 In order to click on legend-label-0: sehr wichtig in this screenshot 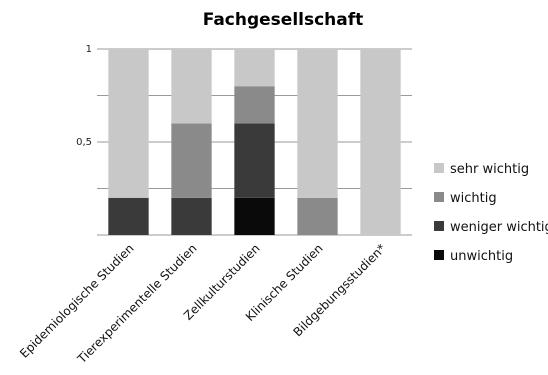, I will do `click(489, 169)`.